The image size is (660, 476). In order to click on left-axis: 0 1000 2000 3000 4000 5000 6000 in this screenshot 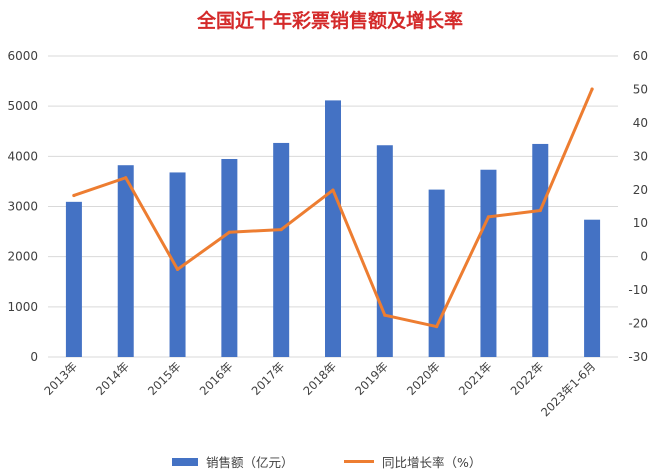, I will do `click(22, 206)`.